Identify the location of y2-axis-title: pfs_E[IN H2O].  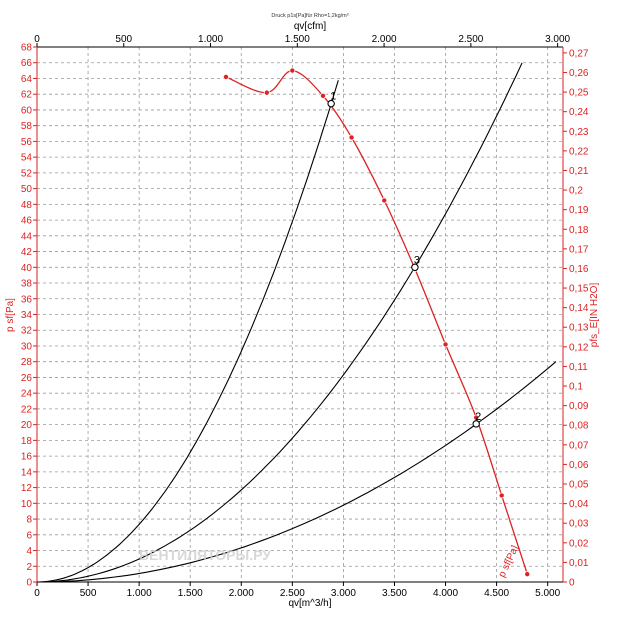
(594, 315).